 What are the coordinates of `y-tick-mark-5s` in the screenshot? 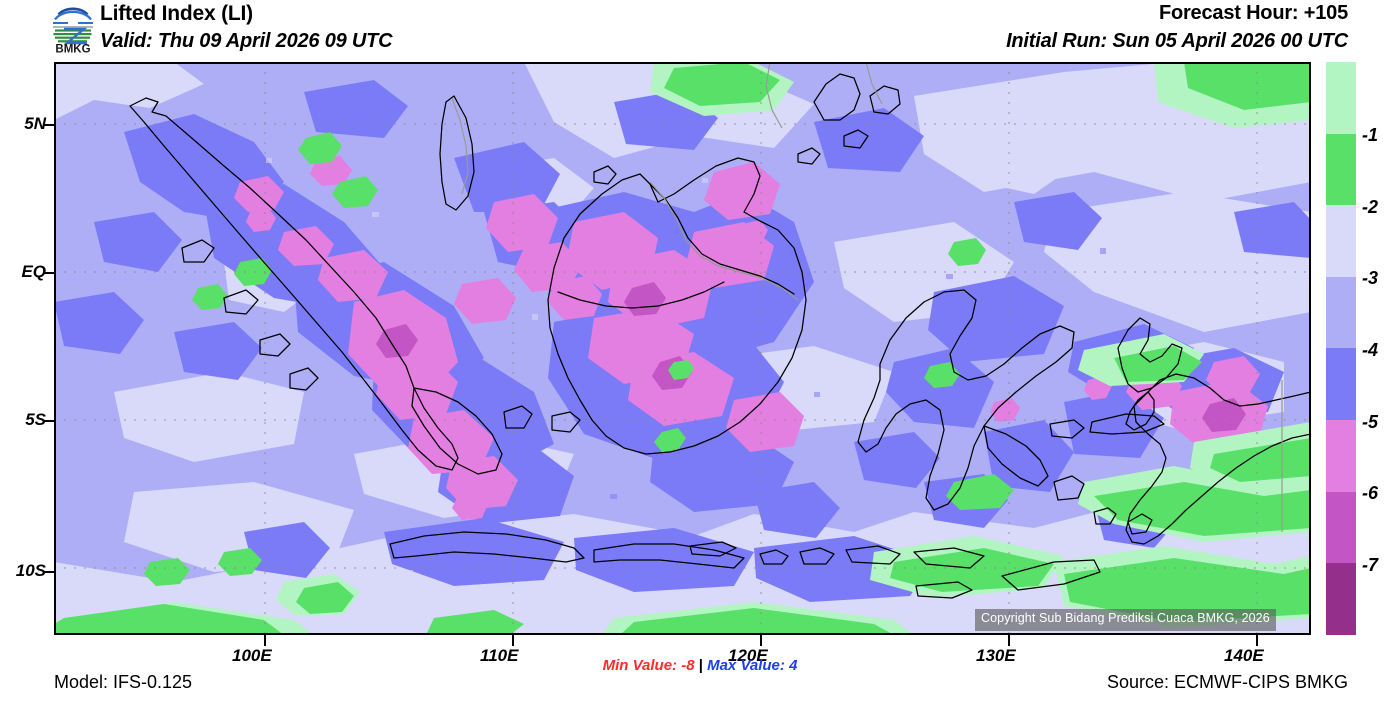 It's located at (49, 421).